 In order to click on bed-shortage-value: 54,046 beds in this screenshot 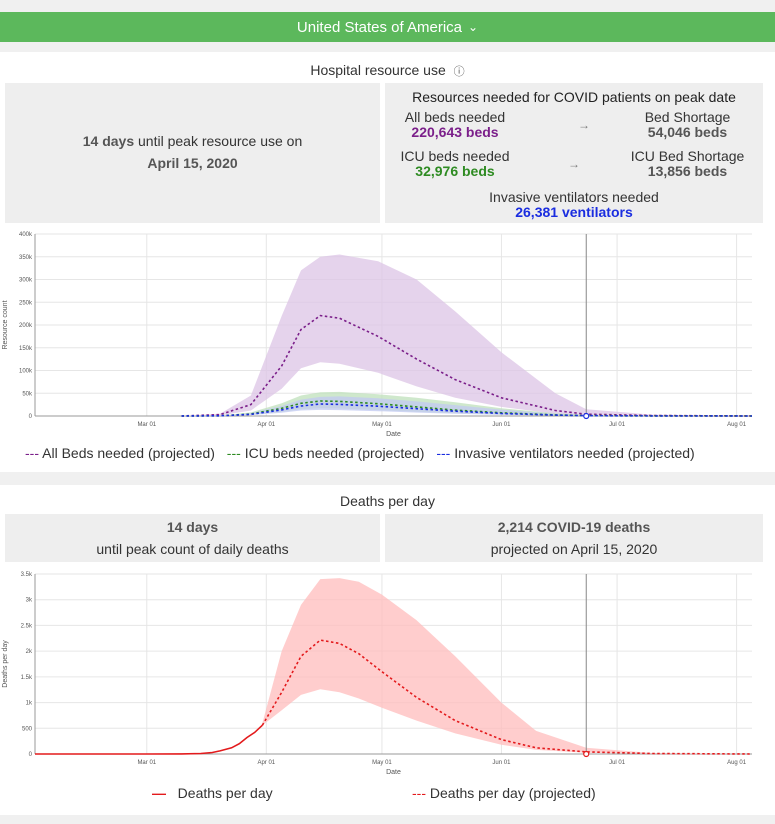, I will do `click(687, 132)`.